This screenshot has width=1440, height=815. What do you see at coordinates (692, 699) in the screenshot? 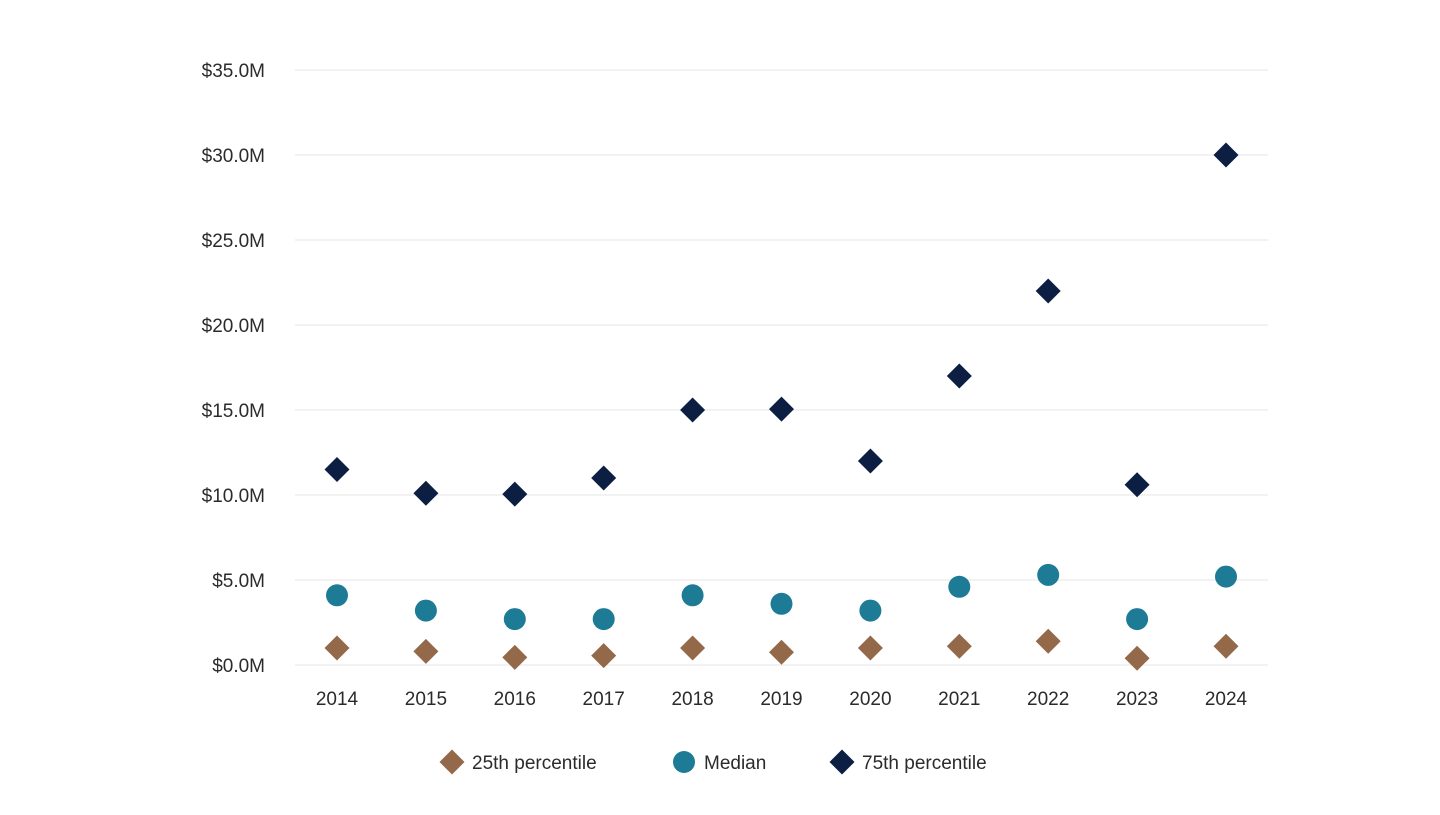
I see `x-tick-label: 2018` at bounding box center [692, 699].